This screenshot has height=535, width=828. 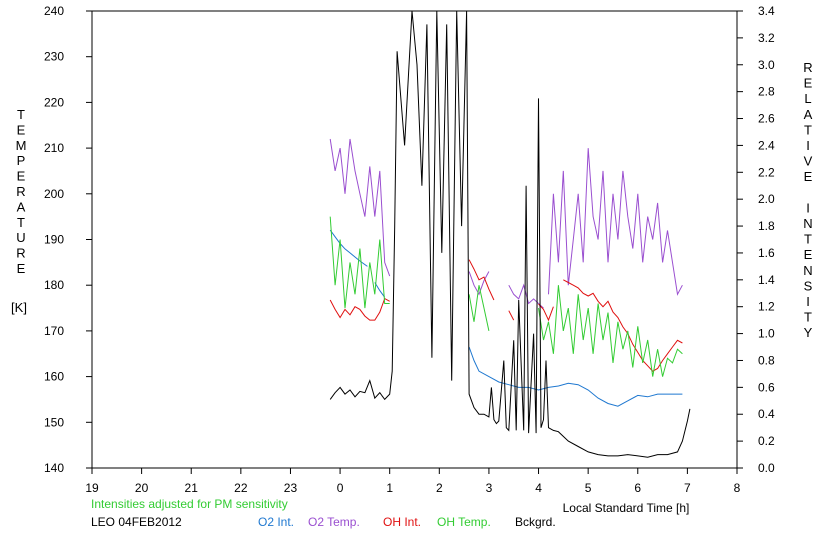 I want to click on x-tick-label: 23, so click(x=291, y=488).